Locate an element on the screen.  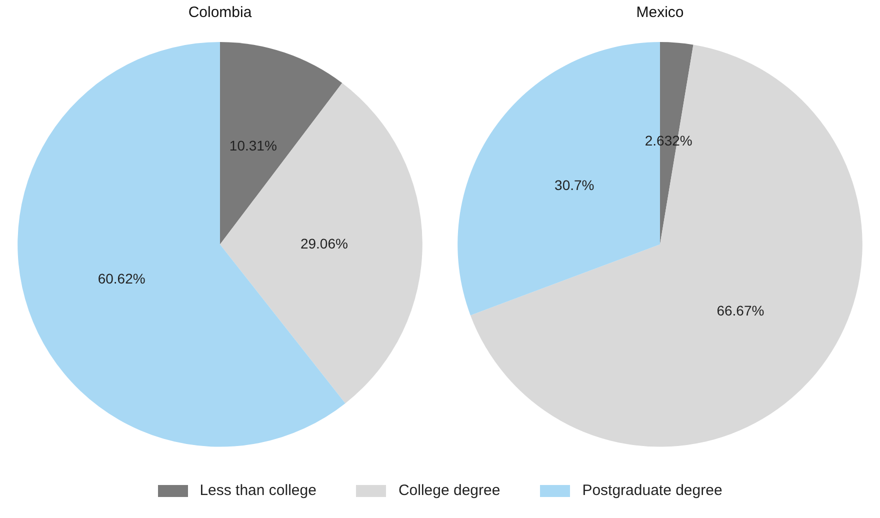
data-label: 66.67% is located at coordinates (740, 310).